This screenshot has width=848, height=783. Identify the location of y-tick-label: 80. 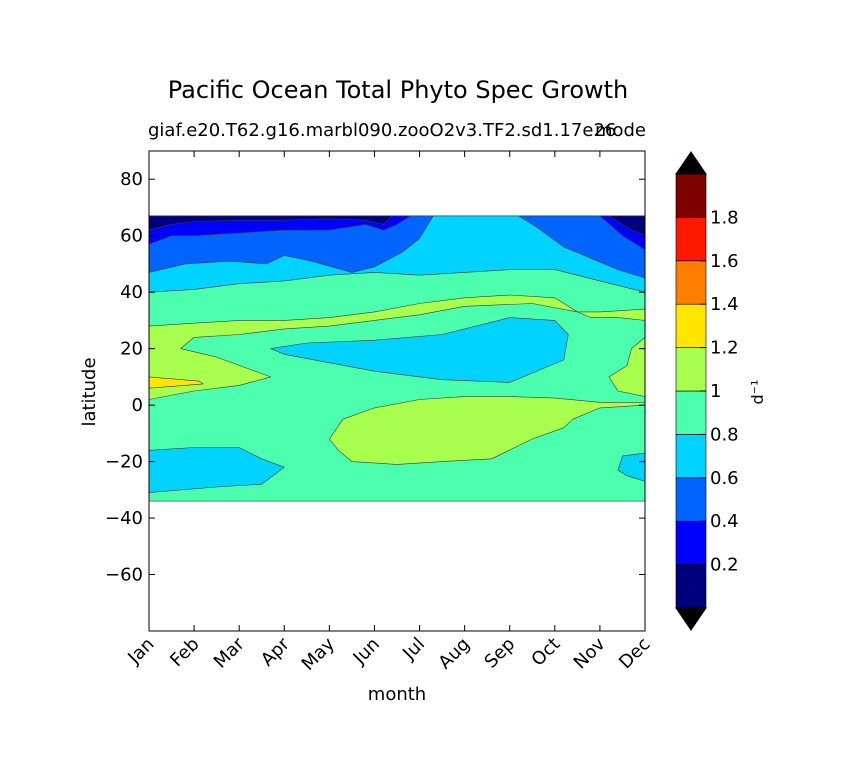
(131, 179).